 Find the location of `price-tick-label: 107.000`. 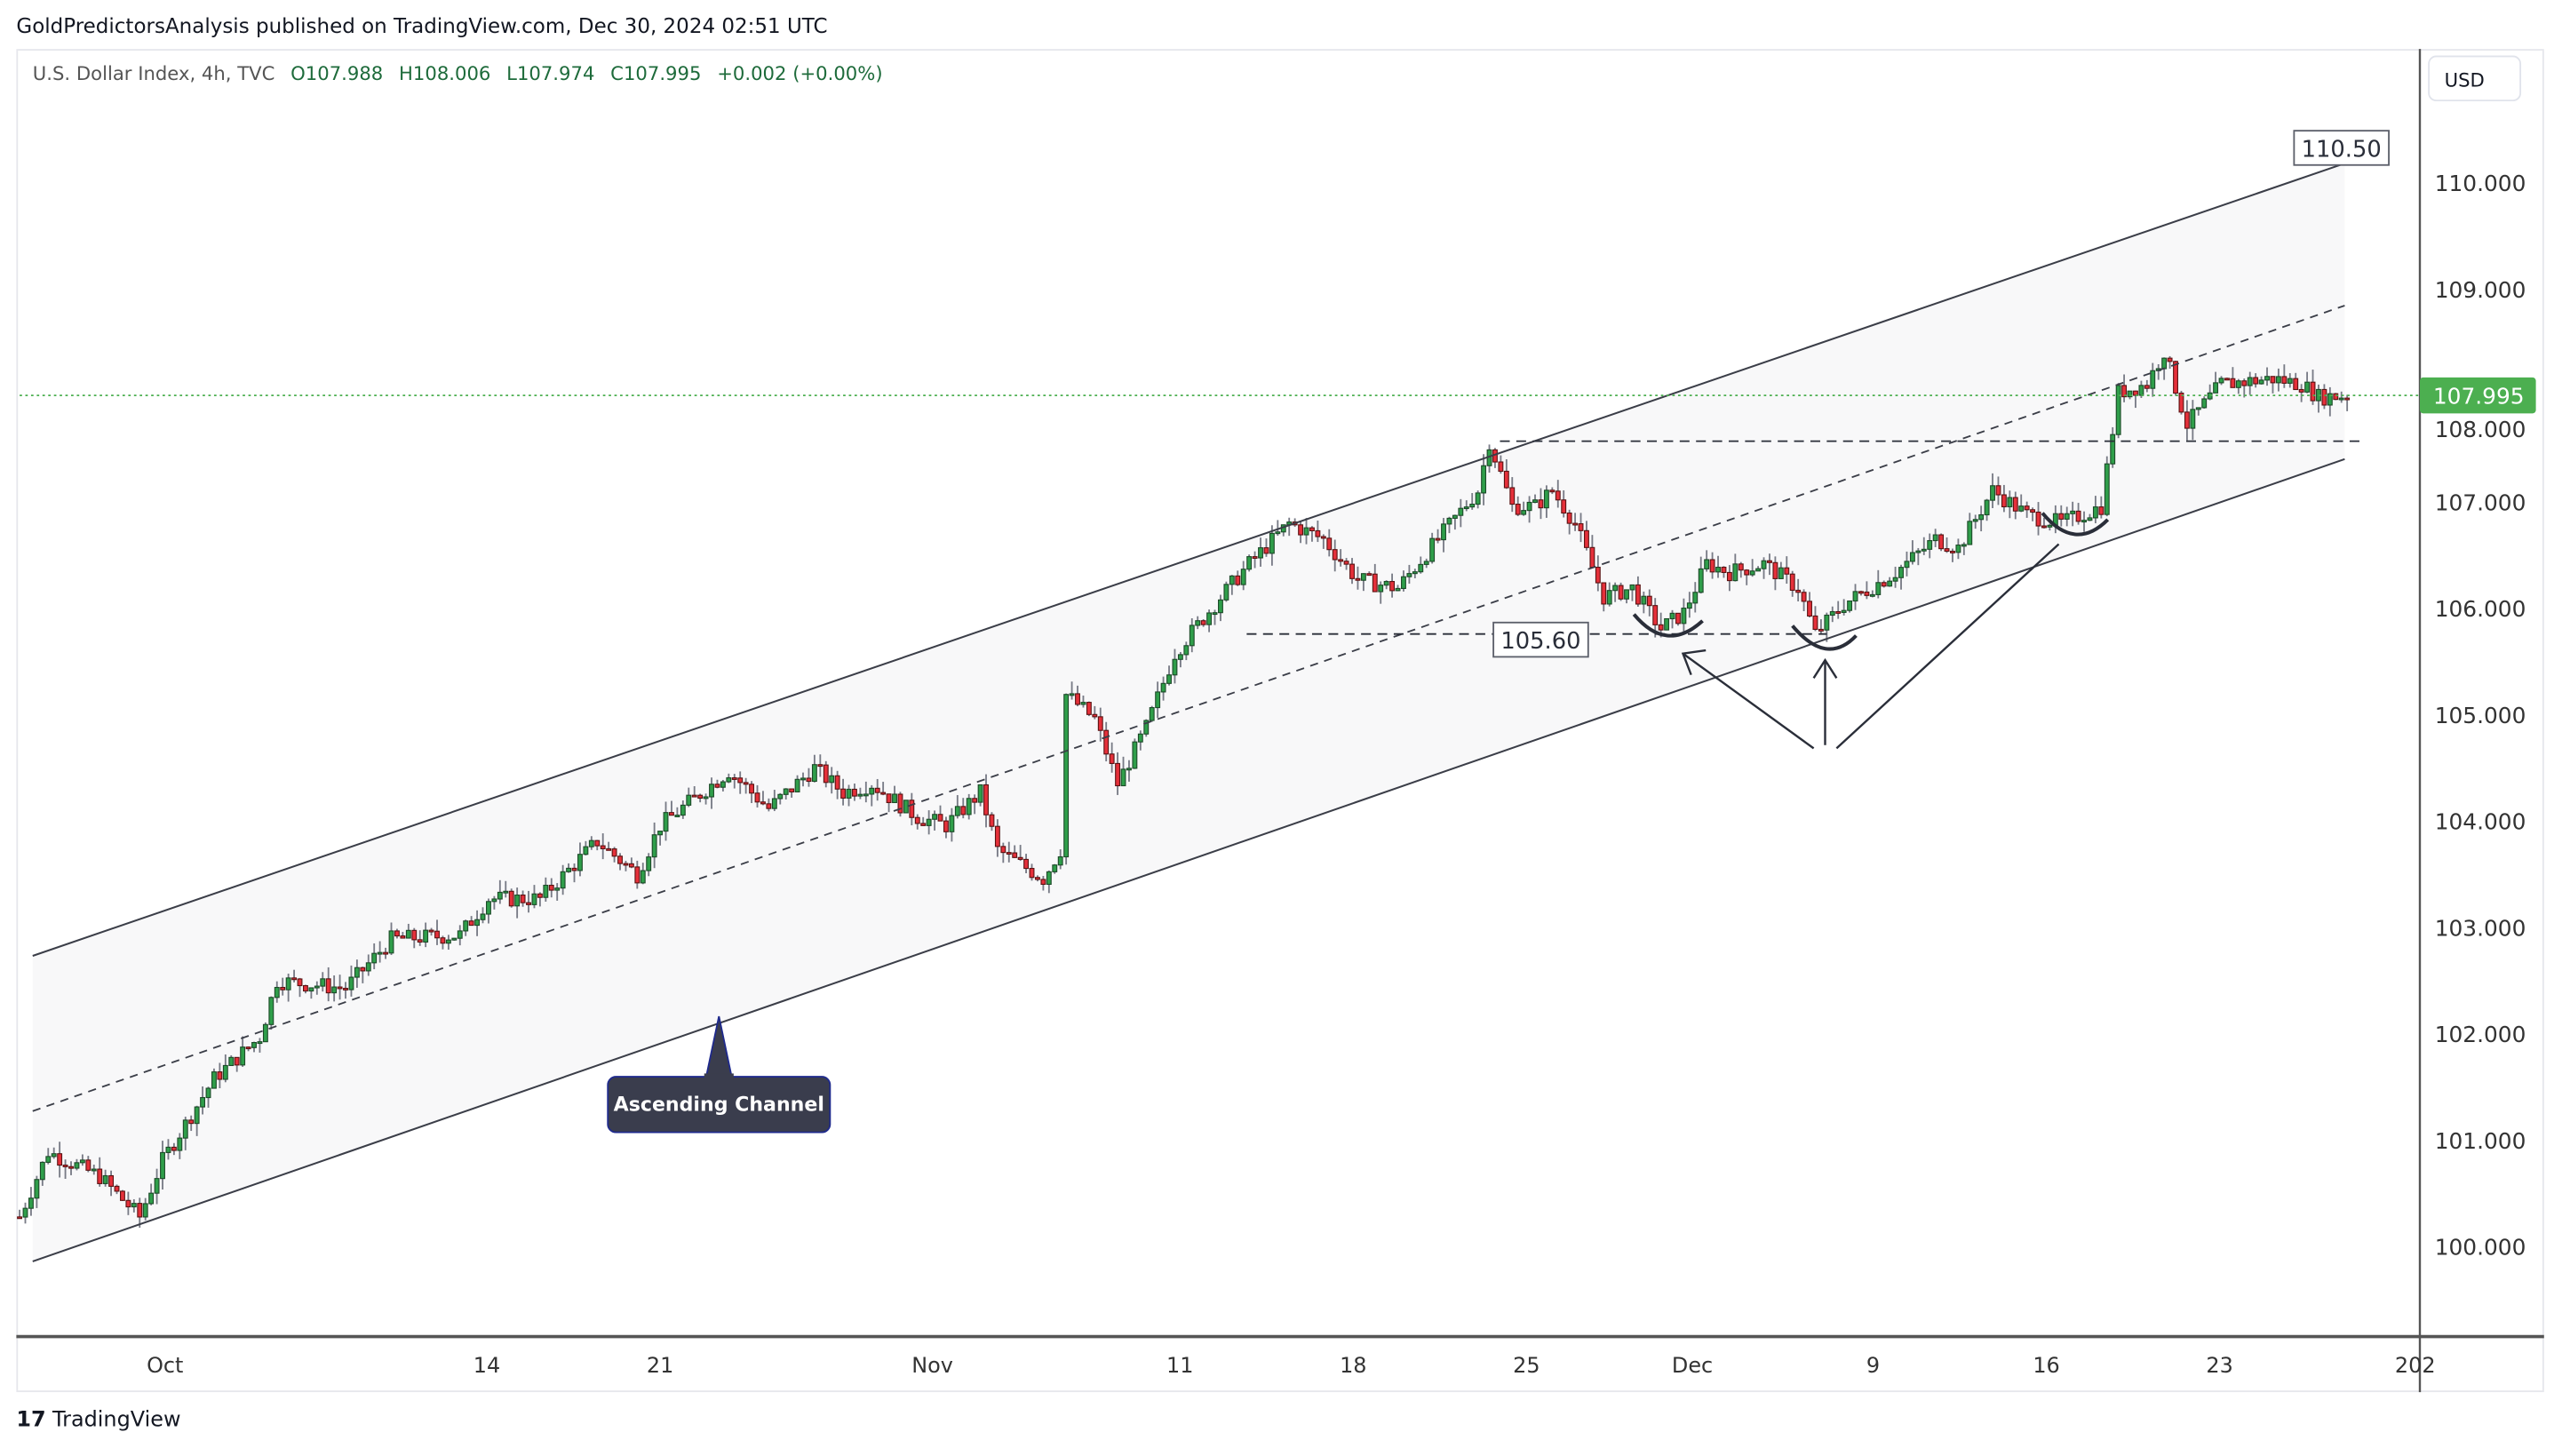

price-tick-label: 107.000 is located at coordinates (2480, 502).